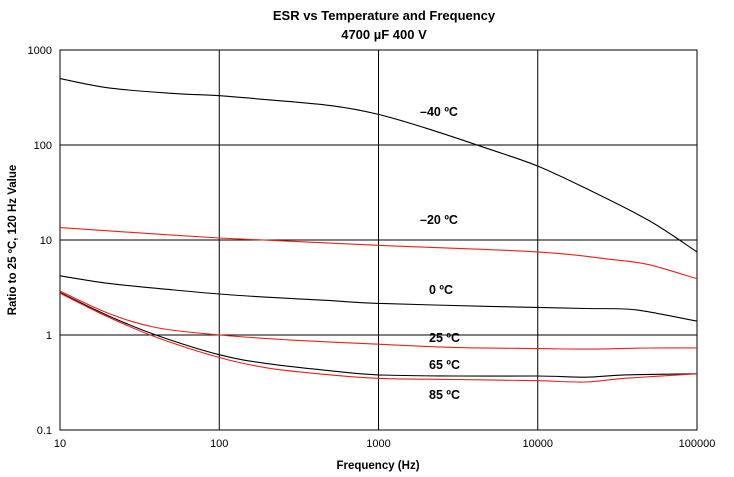 The width and height of the screenshot is (734, 477). Describe the element at coordinates (384, 34) in the screenshot. I see `chart-subtitle: 4700 µF 400 V` at that location.